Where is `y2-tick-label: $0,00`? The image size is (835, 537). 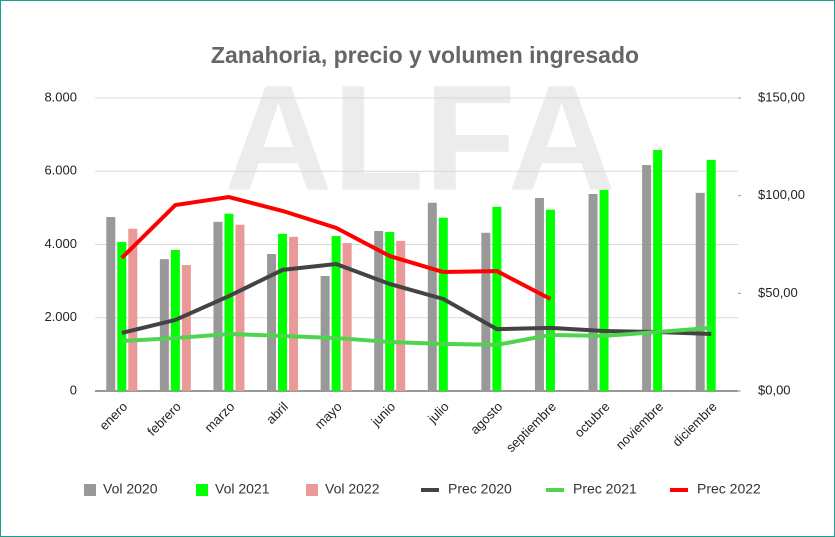 y2-tick-label: $0,00 is located at coordinates (774, 389).